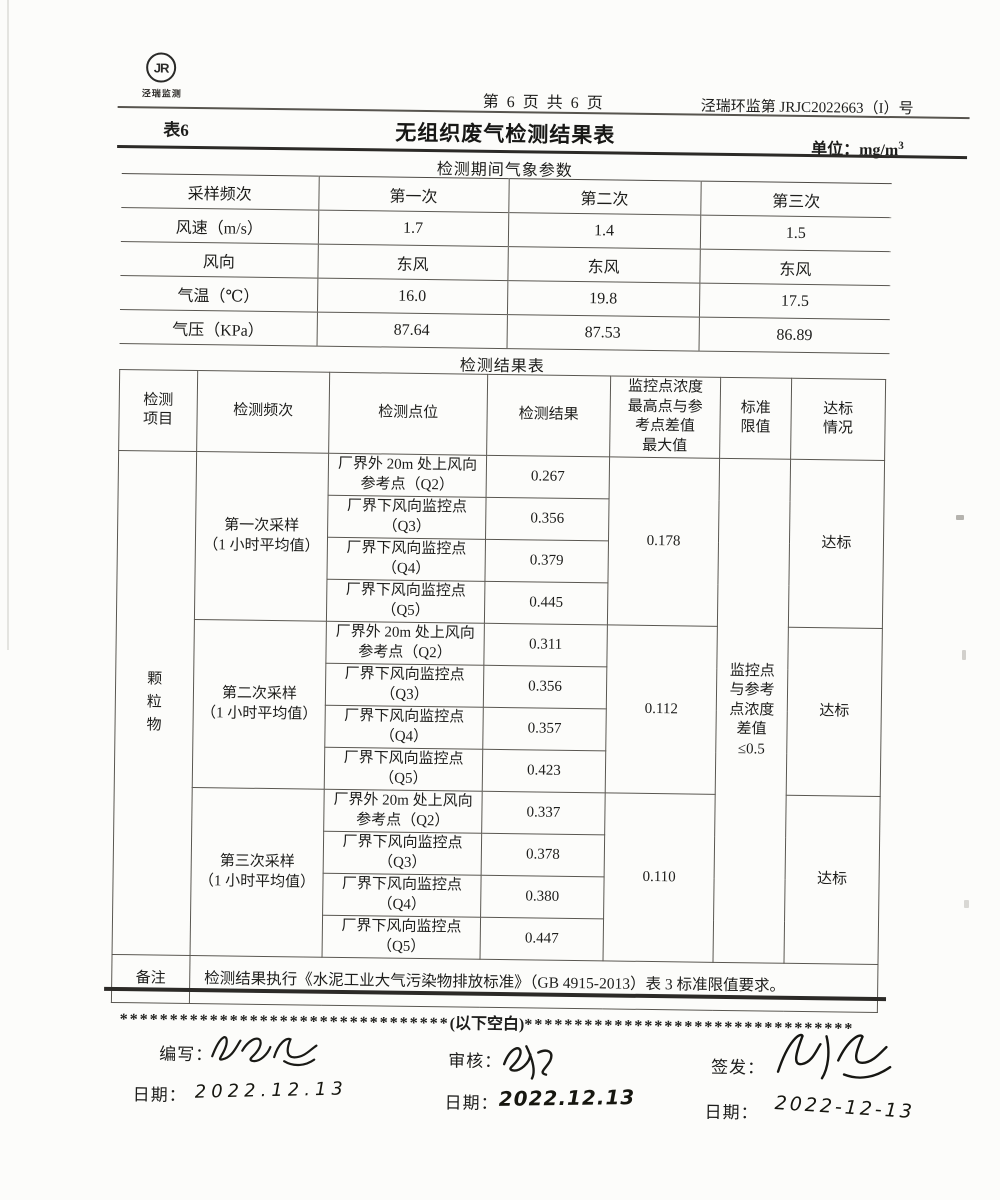 The width and height of the screenshot is (1000, 1200). What do you see at coordinates (731, 1112) in the screenshot?
I see `issuer-date-label: 日期：` at bounding box center [731, 1112].